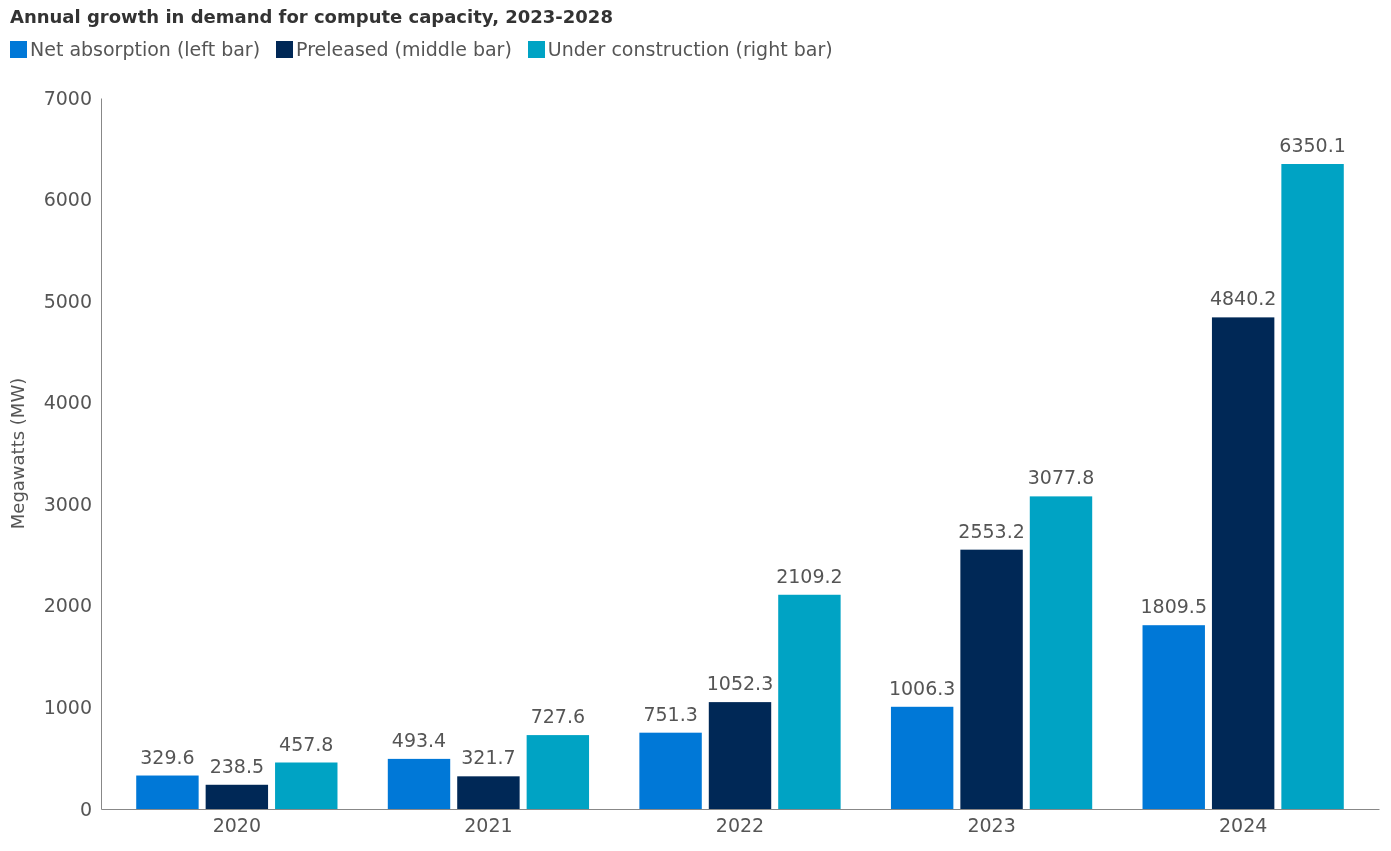 The image size is (1391, 851). I want to click on data-label: 3077.8, so click(1061, 477).